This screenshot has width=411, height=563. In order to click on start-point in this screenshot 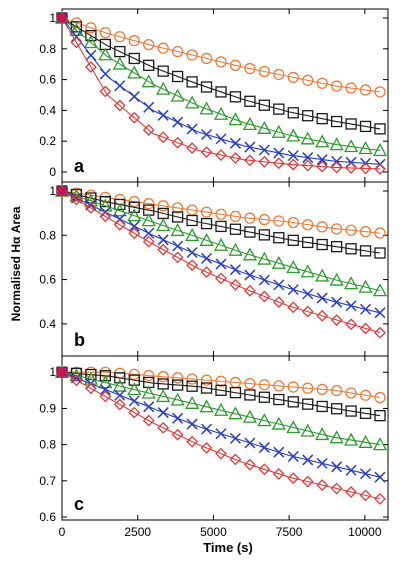, I will do `click(62, 372)`.